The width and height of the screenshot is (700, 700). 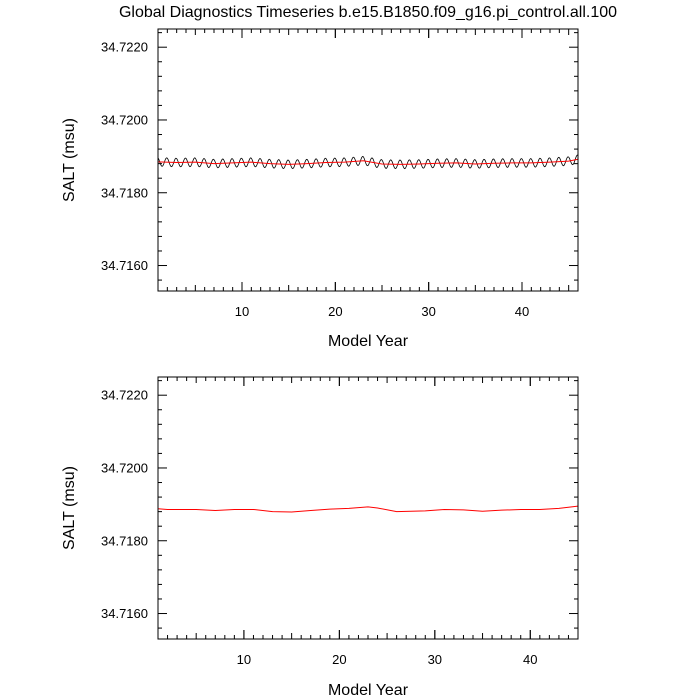 I want to click on top-series-line-annual, so click(x=368, y=161).